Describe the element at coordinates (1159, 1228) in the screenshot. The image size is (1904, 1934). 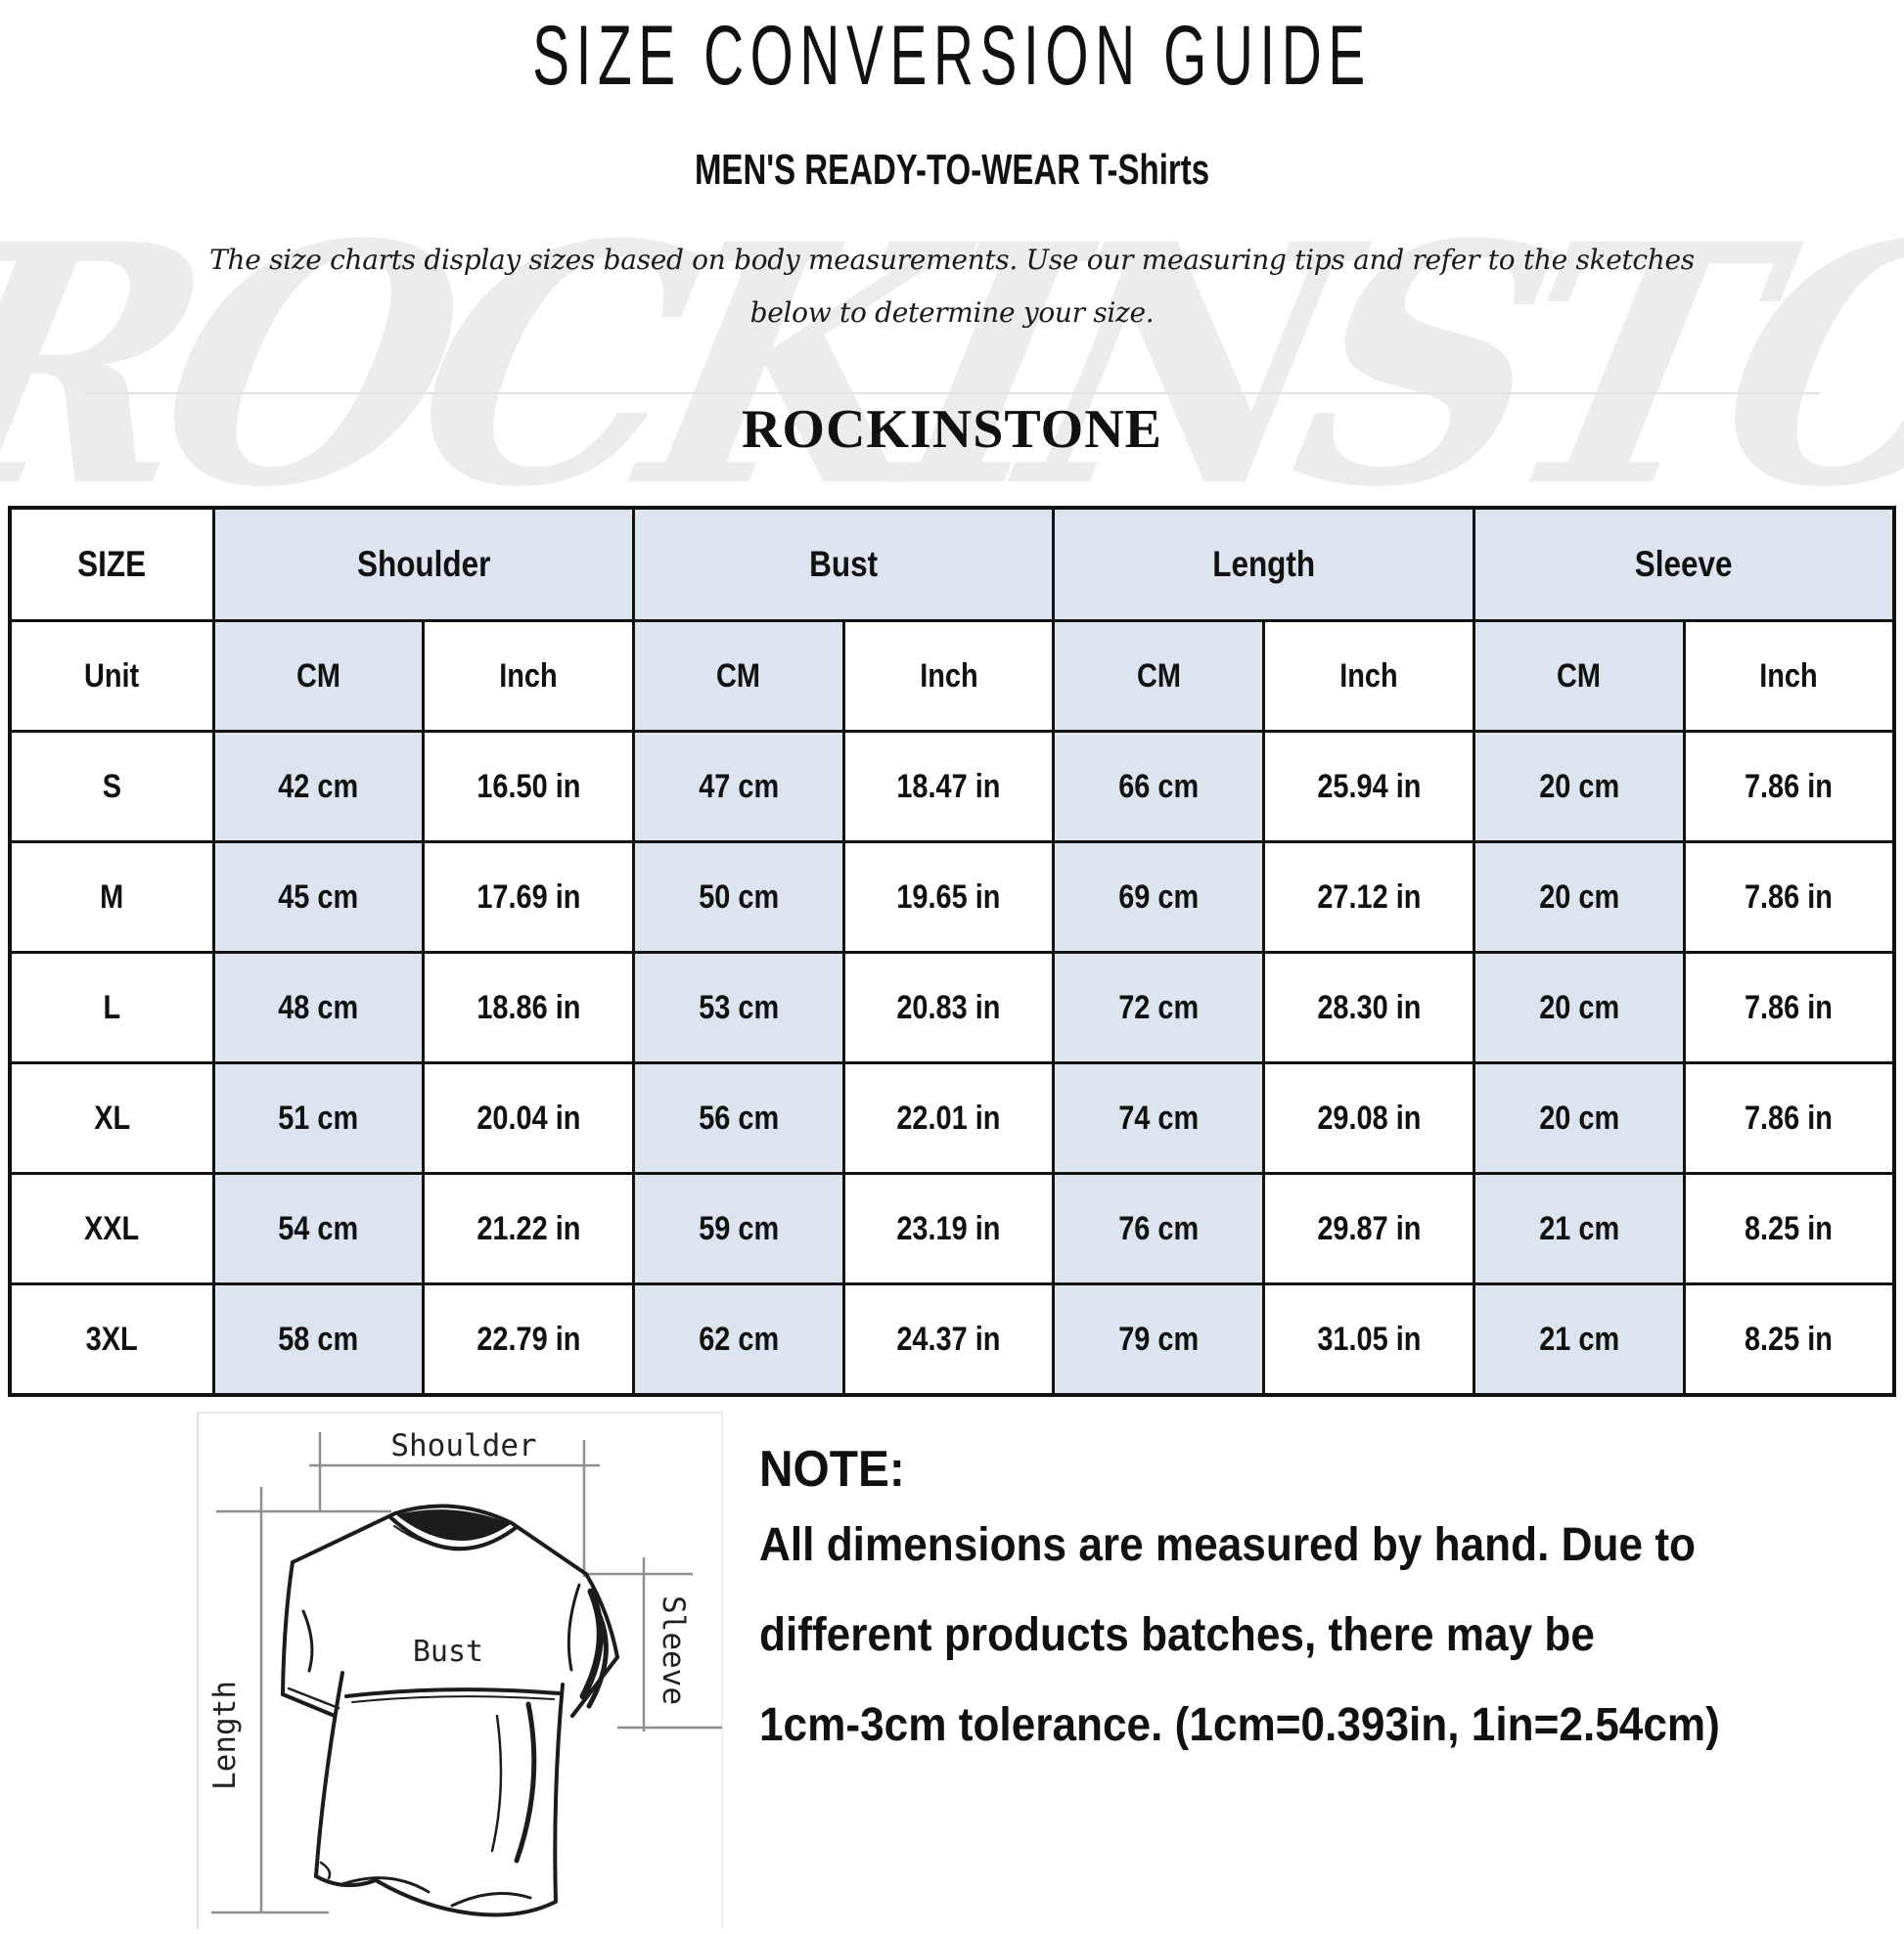
I see `length-cm-cell: 76 cm` at that location.